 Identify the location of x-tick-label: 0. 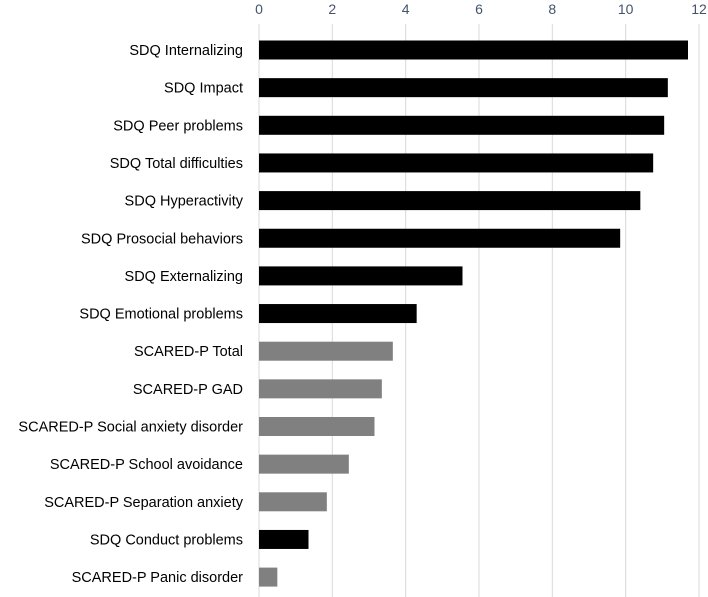
(259, 9).